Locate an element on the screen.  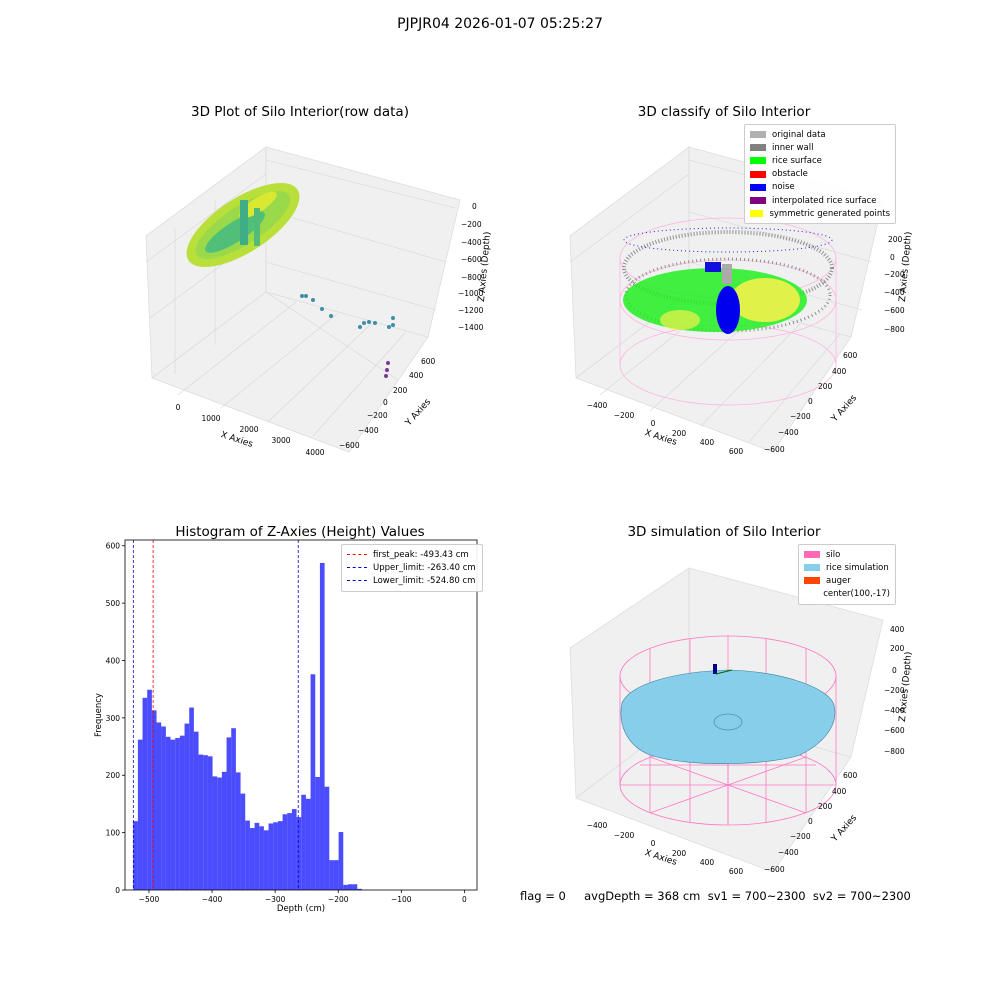
simulation-xtick: 400 is located at coordinates (707, 862).